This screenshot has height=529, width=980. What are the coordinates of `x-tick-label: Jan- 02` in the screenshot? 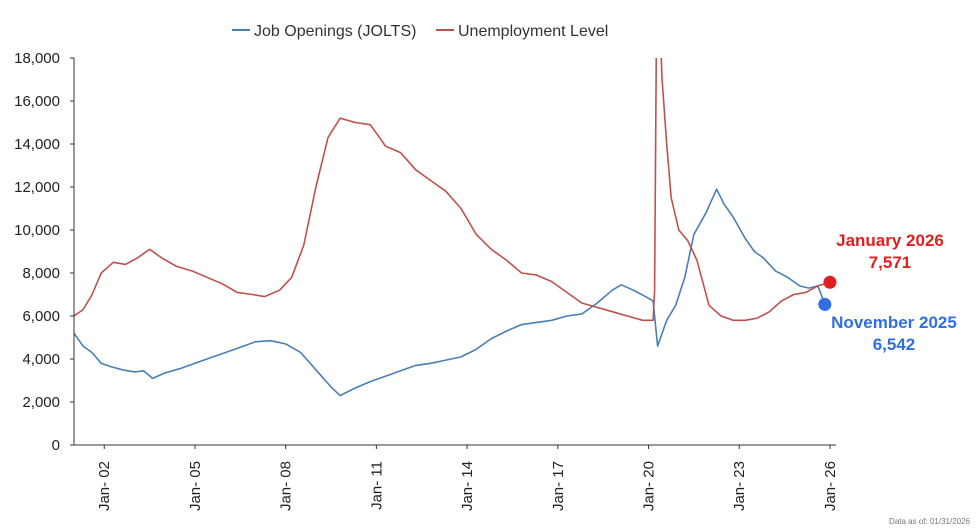 It's located at (104, 486).